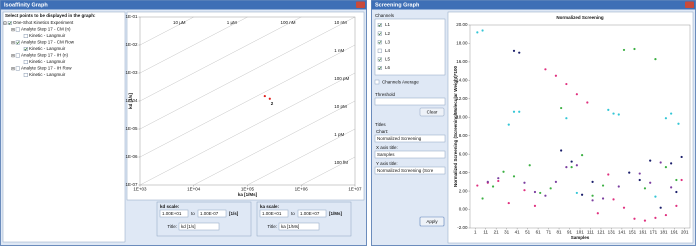 The image size is (696, 246). What do you see at coordinates (387, 147) in the screenshot?
I see `x-title-label: X axis title:` at bounding box center [387, 147].